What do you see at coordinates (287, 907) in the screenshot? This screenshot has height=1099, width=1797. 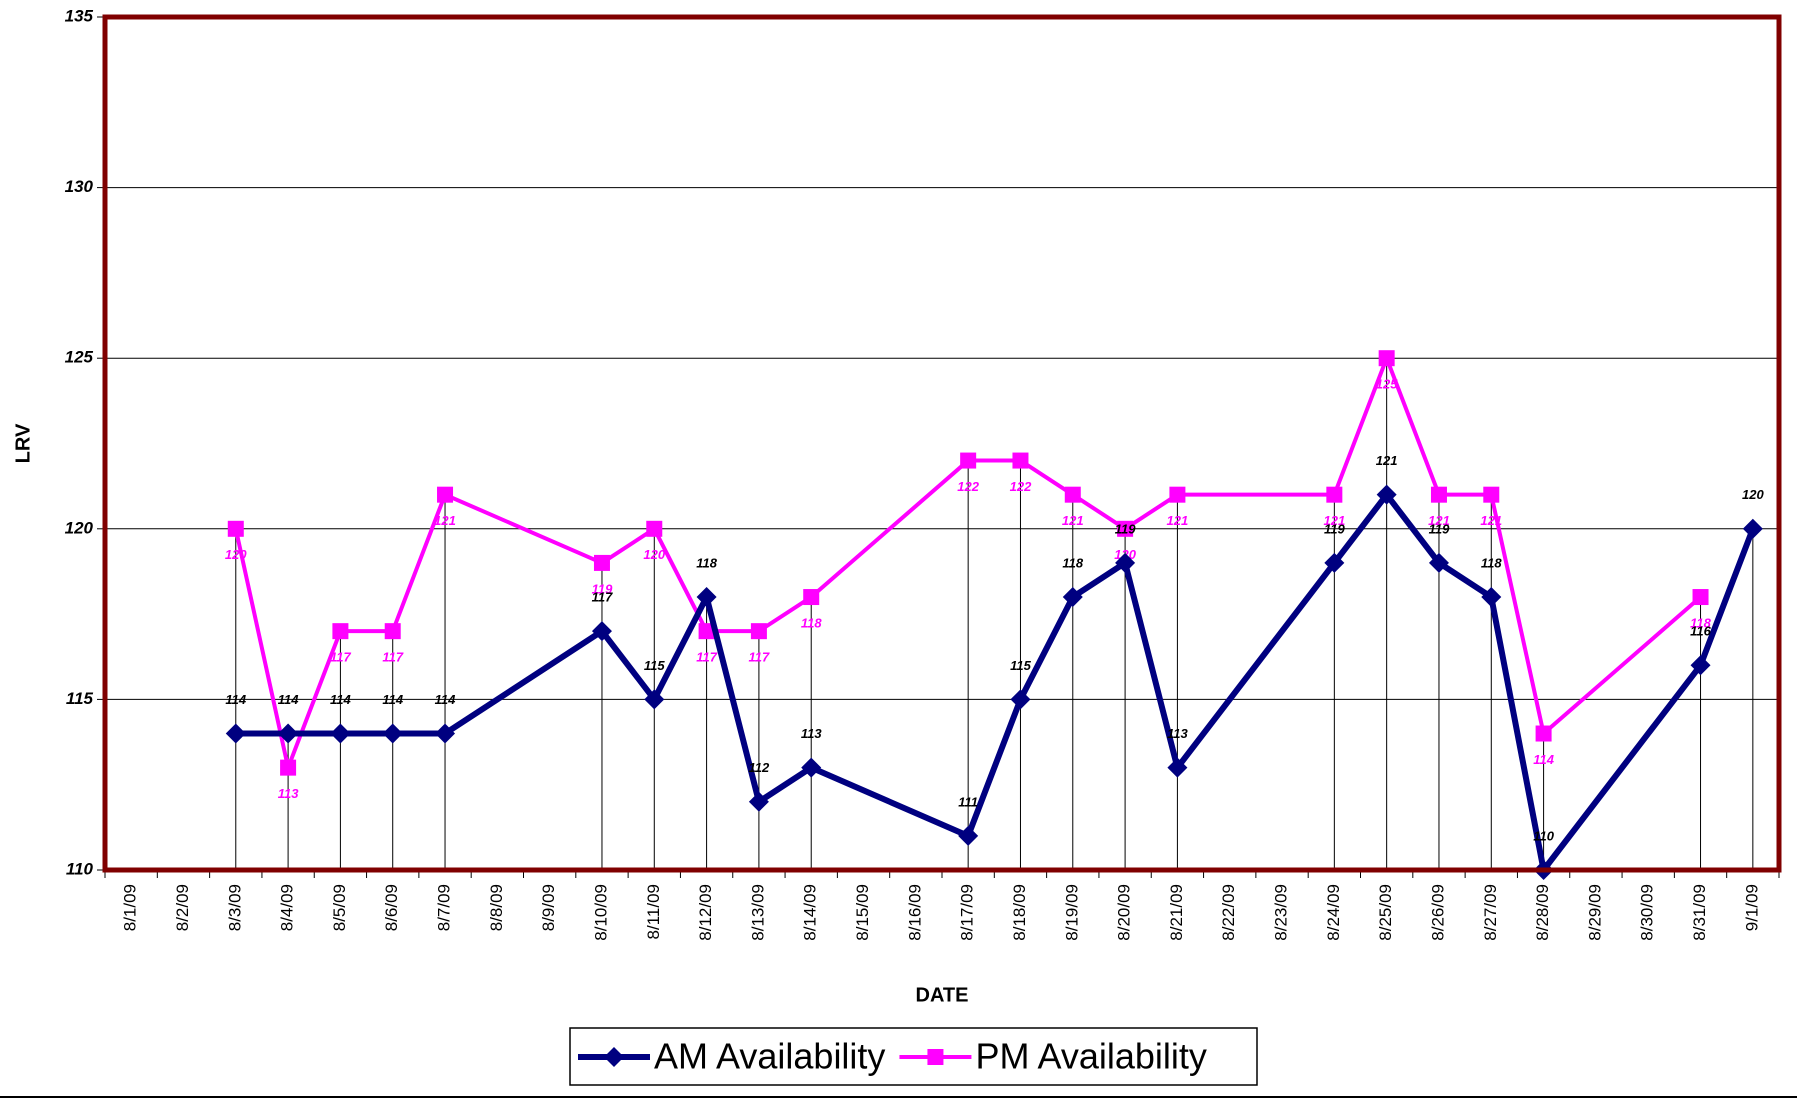 I see `x-tick-label: 8/4/09` at bounding box center [287, 907].